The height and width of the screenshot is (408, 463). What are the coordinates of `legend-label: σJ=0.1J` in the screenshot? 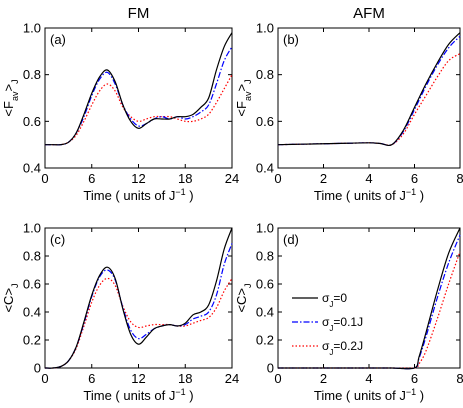 It's located at (342, 324).